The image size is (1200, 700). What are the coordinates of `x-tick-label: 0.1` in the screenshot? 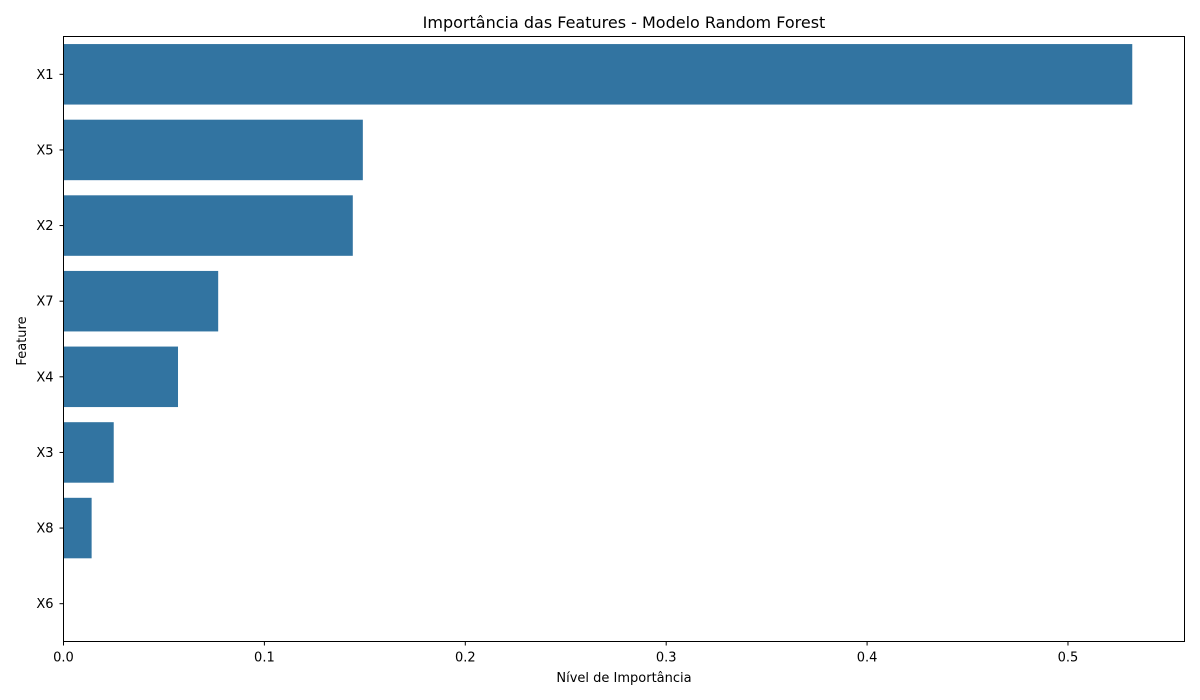 It's located at (264, 658).